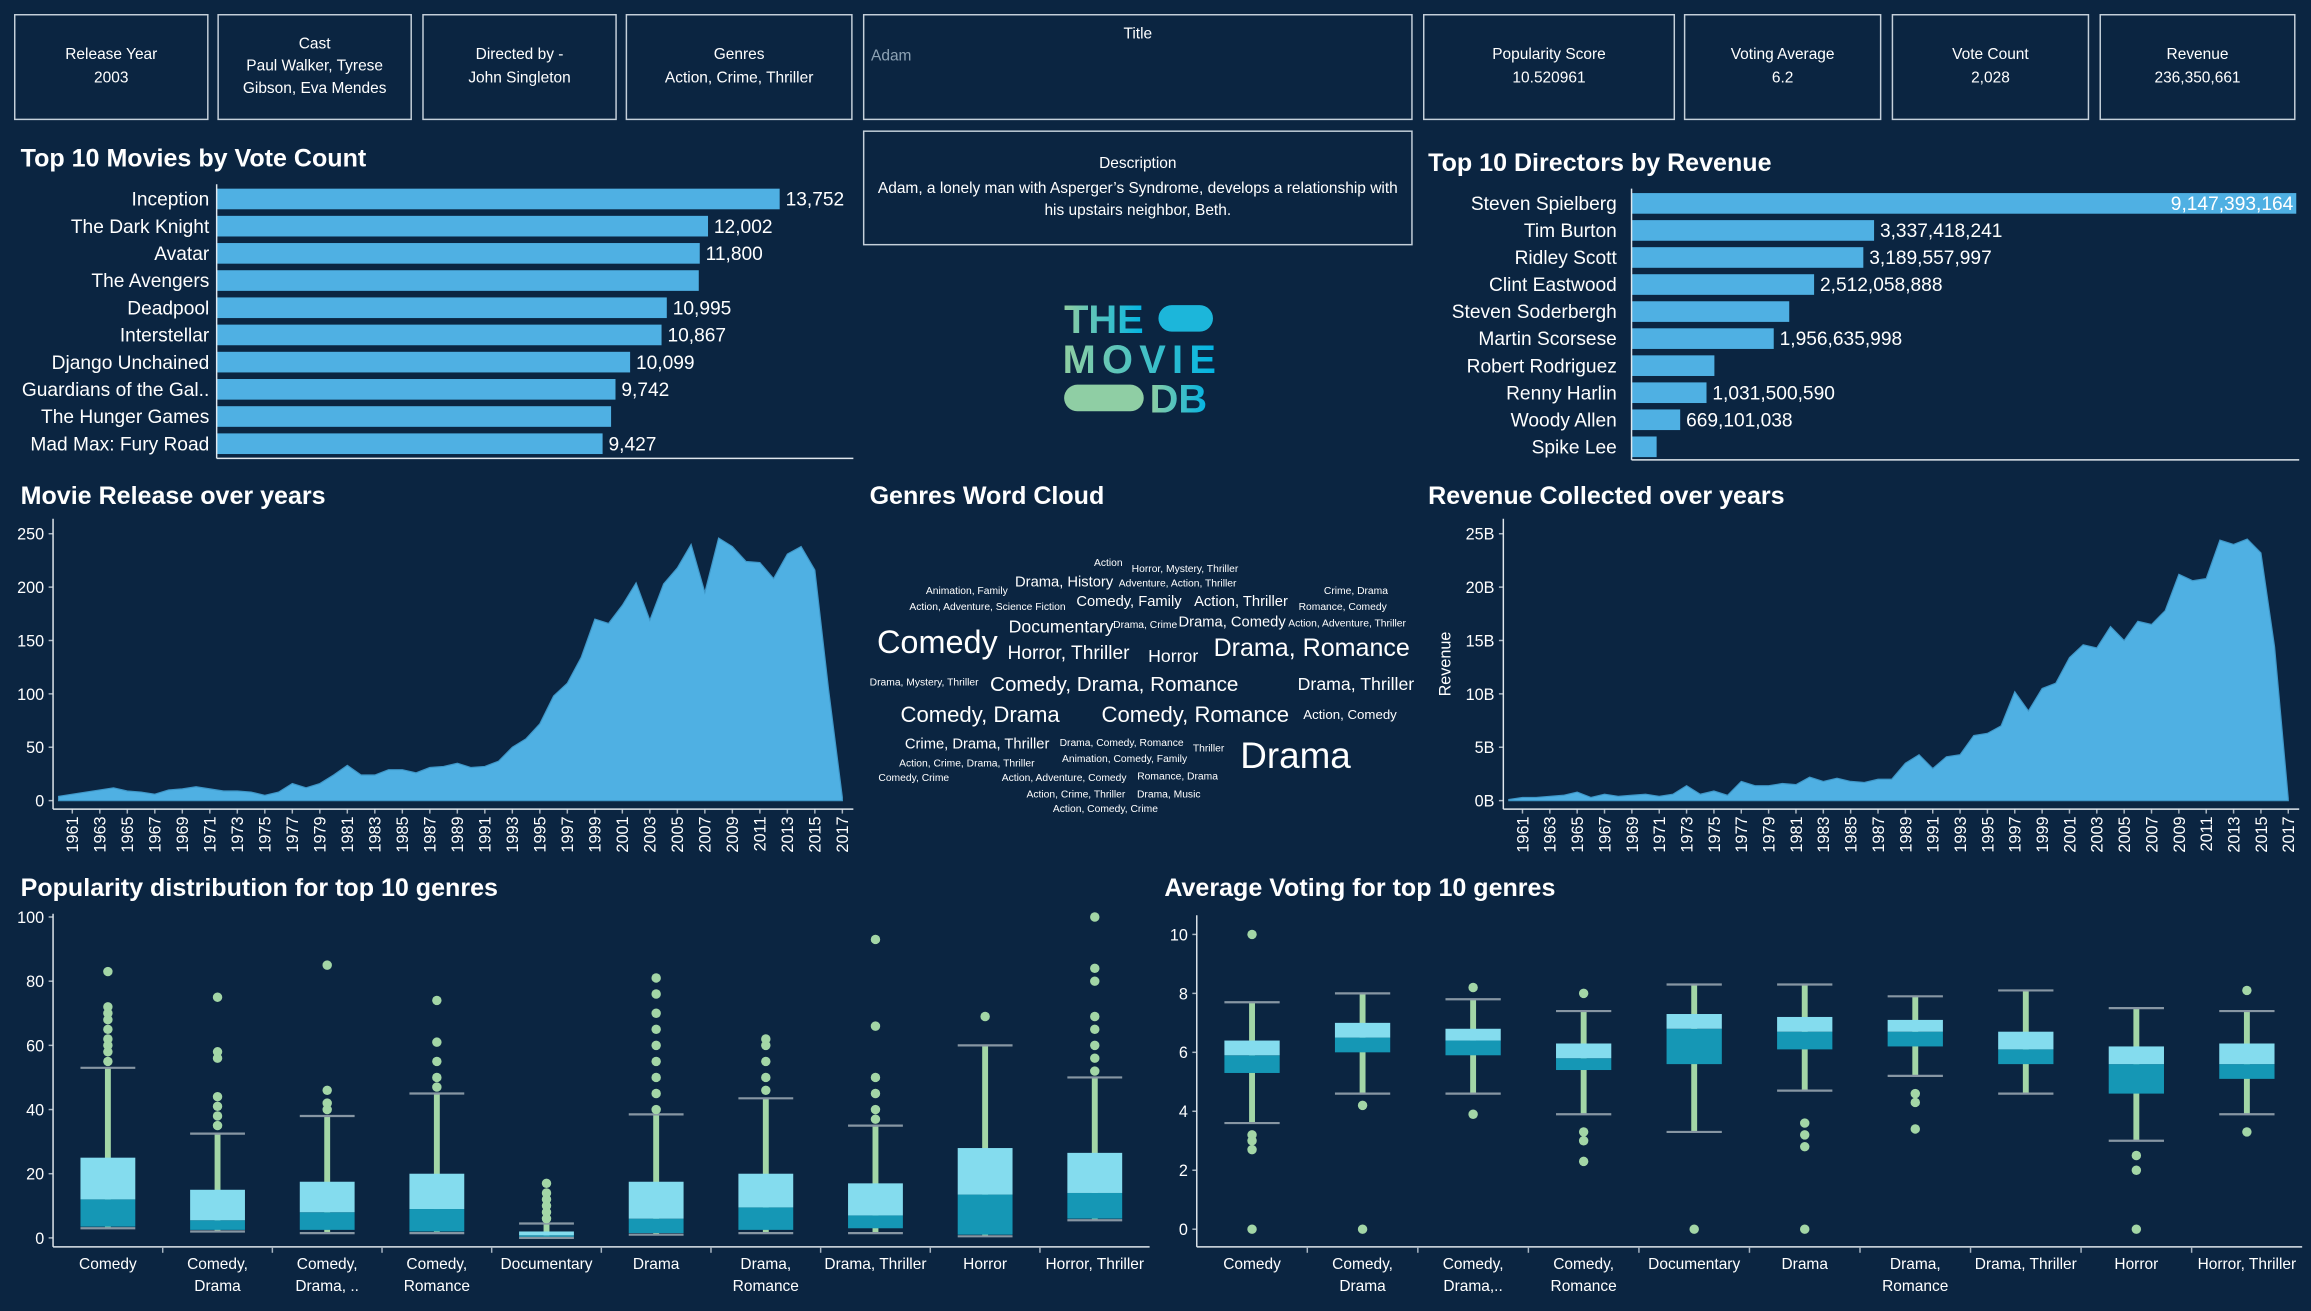 The height and width of the screenshot is (1311, 2311). Describe the element at coordinates (293, 835) in the screenshot. I see `x-tick-label: 1977` at that location.